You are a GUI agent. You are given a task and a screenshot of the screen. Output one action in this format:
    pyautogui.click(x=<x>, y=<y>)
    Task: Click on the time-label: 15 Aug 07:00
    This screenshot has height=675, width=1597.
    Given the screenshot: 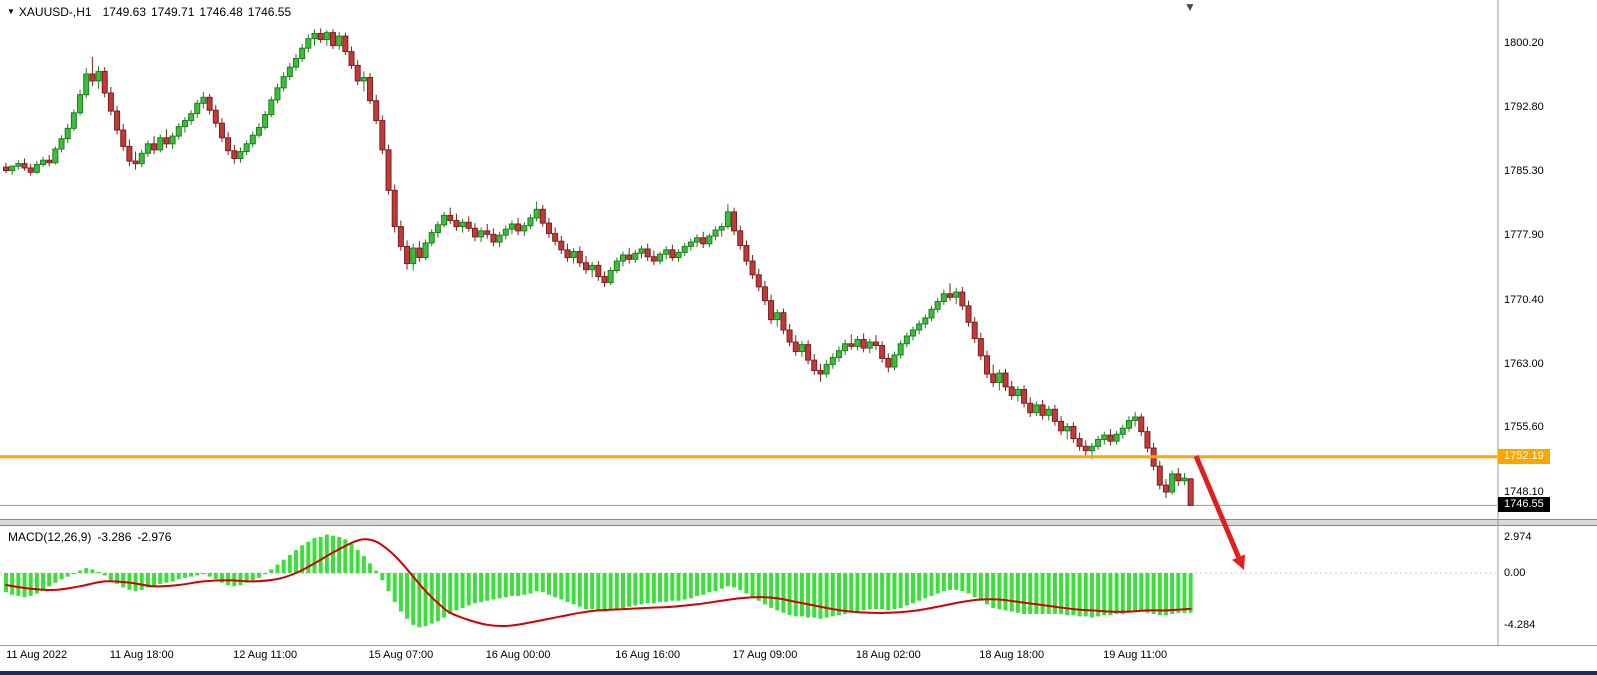 What is the action you would take?
    pyautogui.click(x=401, y=655)
    